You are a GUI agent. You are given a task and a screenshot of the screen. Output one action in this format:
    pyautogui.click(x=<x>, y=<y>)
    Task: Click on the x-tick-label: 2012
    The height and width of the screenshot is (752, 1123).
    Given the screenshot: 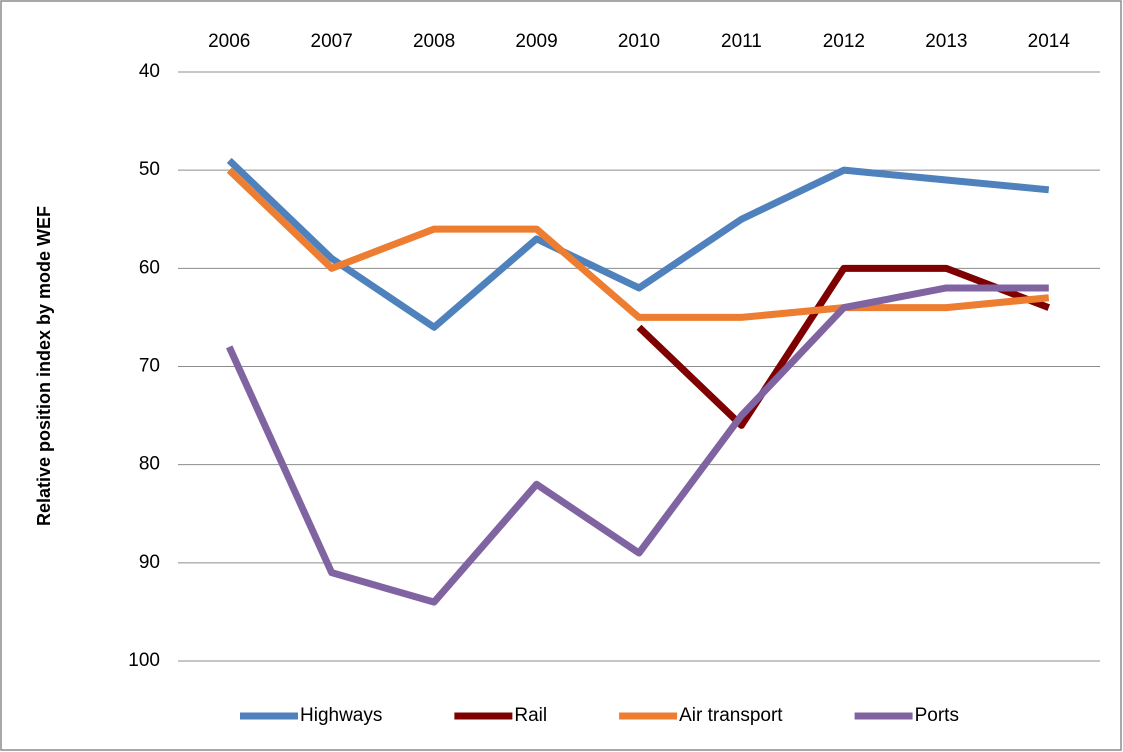 What is the action you would take?
    pyautogui.click(x=844, y=41)
    